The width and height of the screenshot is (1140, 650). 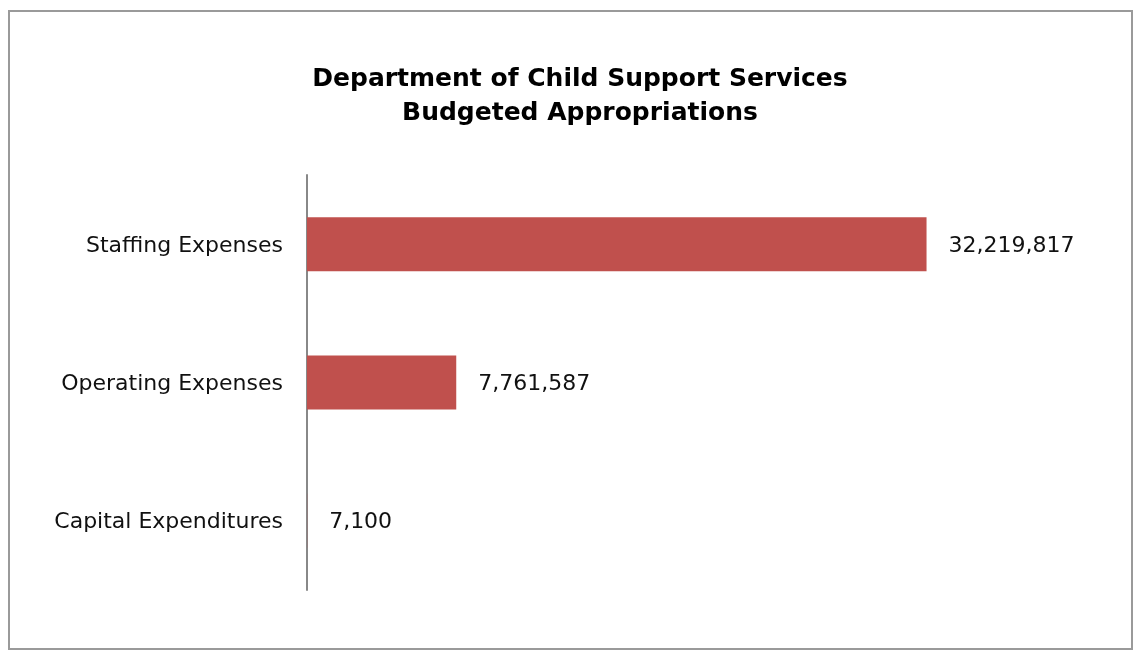 I want to click on data-label: 7,761,587, so click(x=534, y=382).